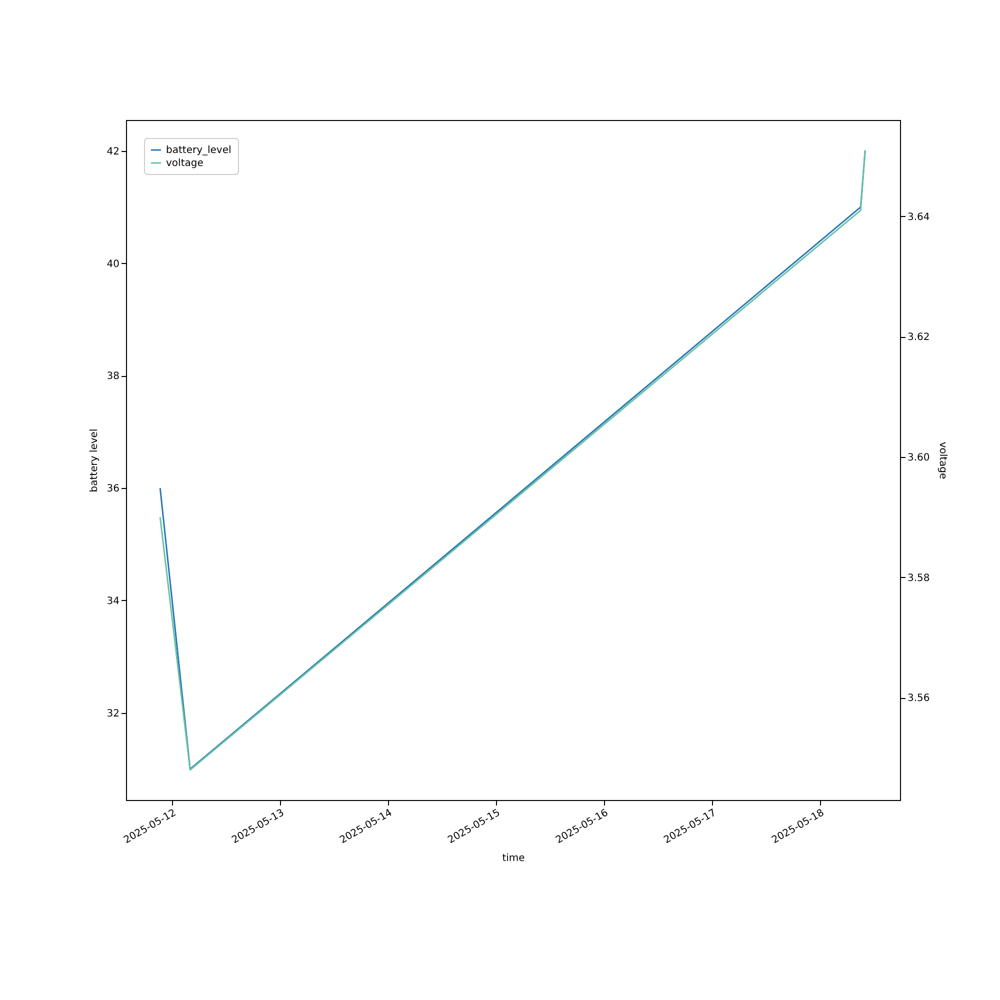 The image size is (1000, 1000). What do you see at coordinates (919, 217) in the screenshot?
I see `y2-tick-label: 3.64` at bounding box center [919, 217].